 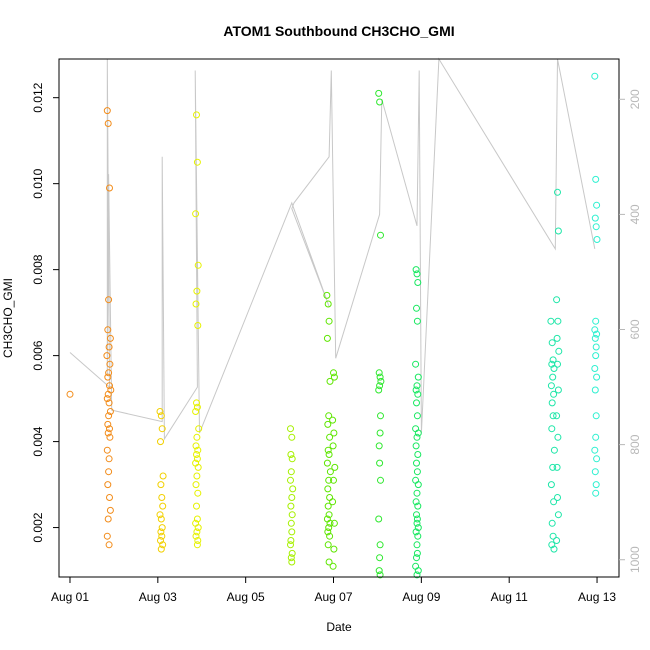 What do you see at coordinates (38, 355) in the screenshot?
I see `y-tick-label: 0.006` at bounding box center [38, 355].